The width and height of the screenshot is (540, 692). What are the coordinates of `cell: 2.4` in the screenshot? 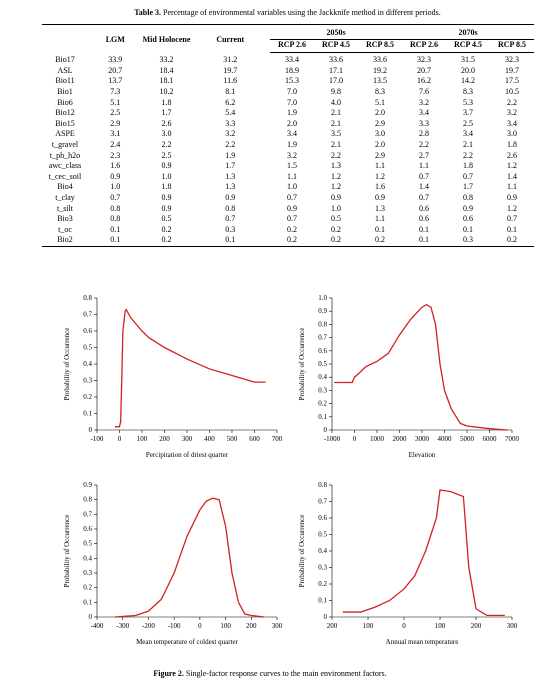 It's located at (115, 144).